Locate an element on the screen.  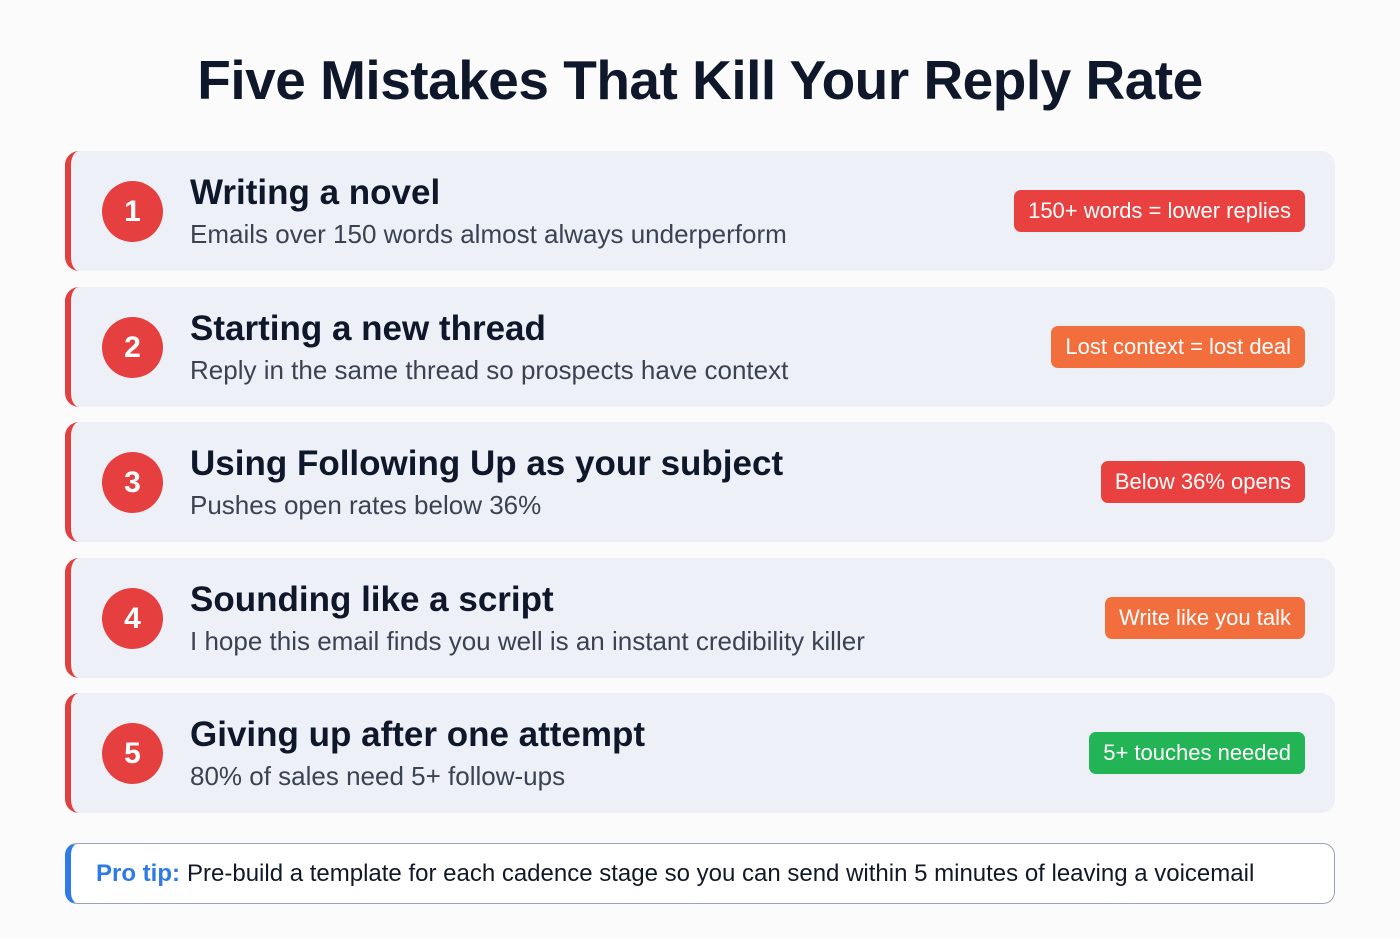
number-badge: 3 is located at coordinates (132, 482).